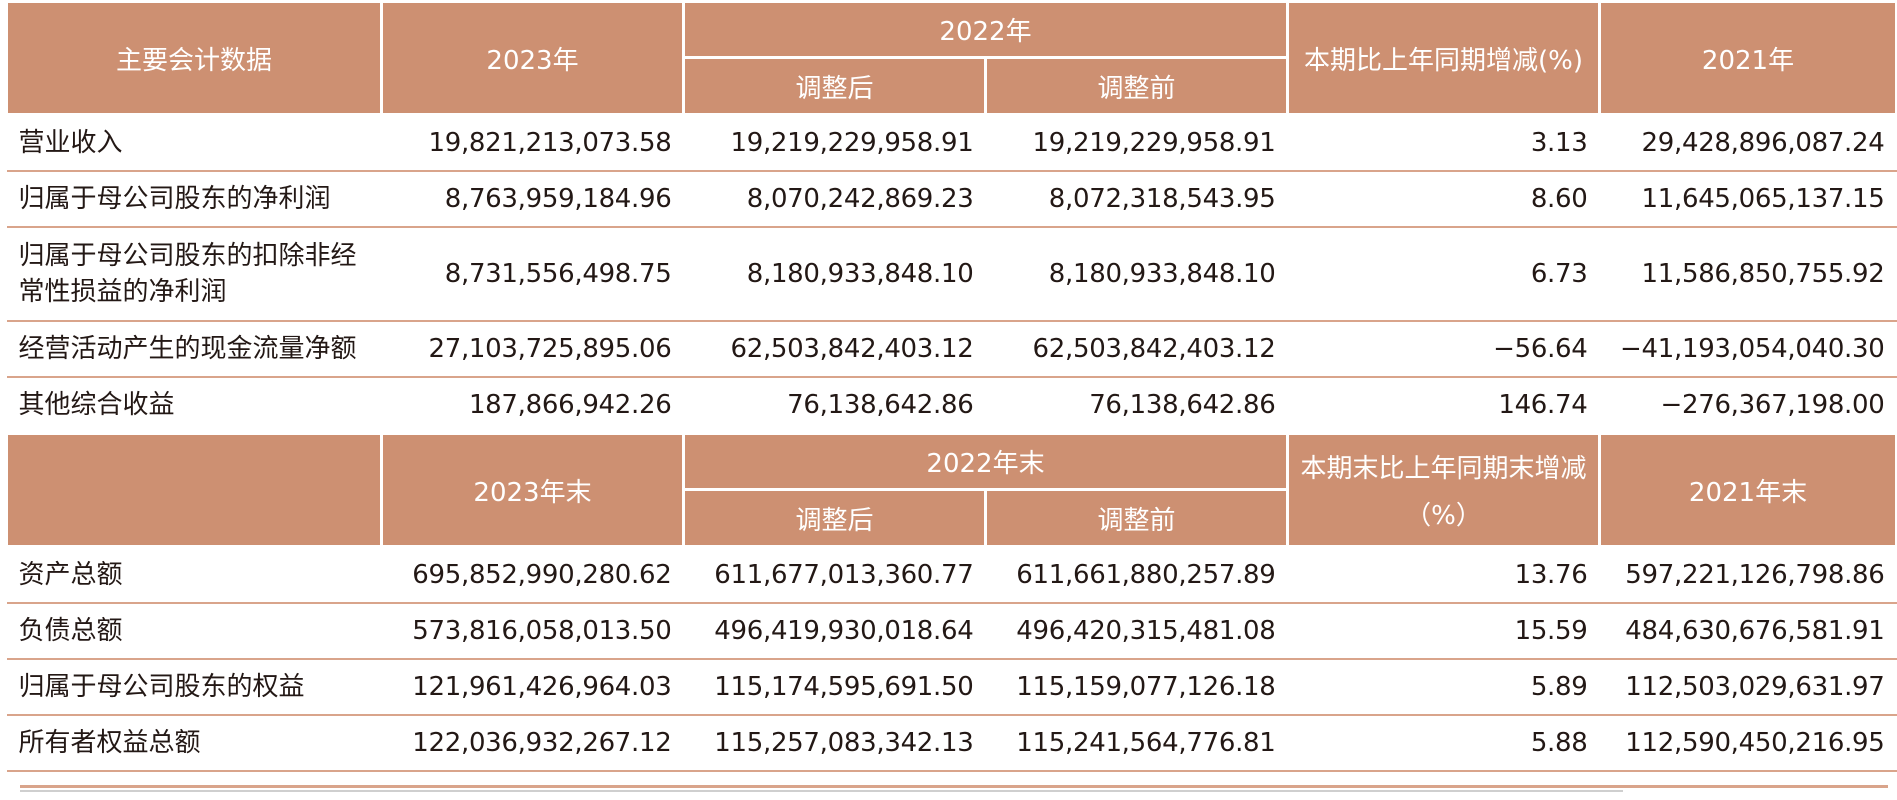 The width and height of the screenshot is (1897, 800). Describe the element at coordinates (532, 274) in the screenshot. I see `cell-2023: 8,731,556,498.75` at that location.